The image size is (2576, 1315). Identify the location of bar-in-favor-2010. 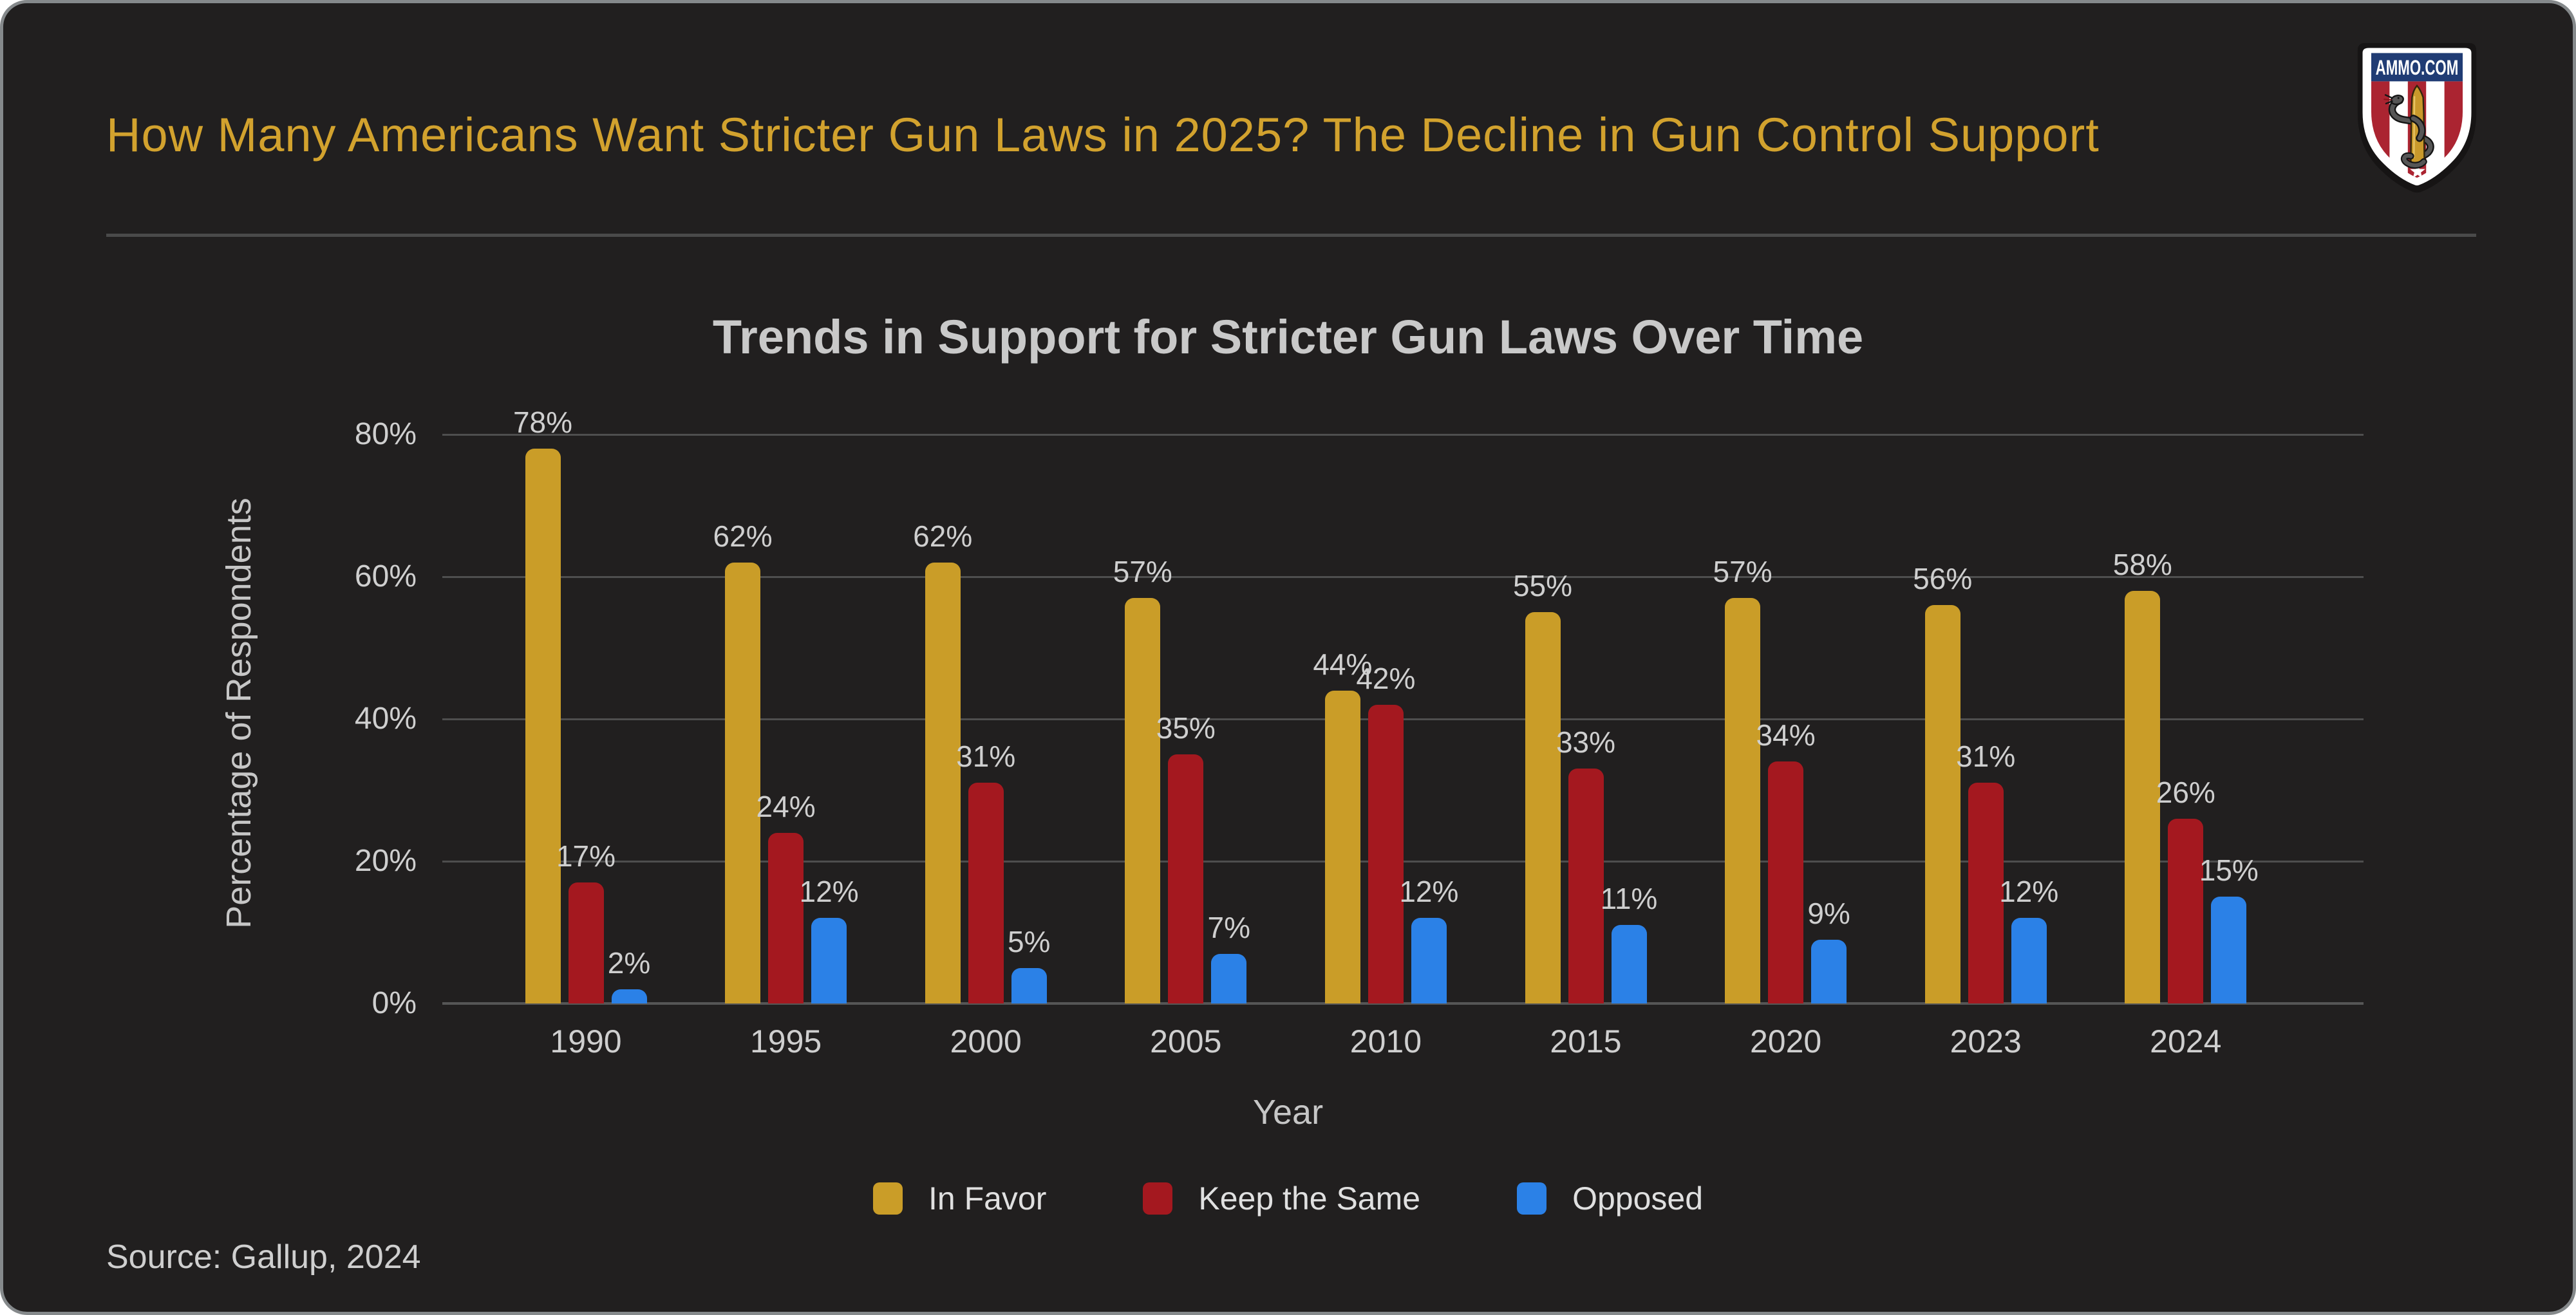
(1342, 846).